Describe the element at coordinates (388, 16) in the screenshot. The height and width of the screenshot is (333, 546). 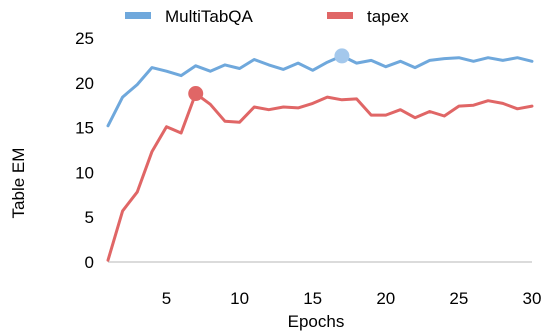
I see `legend-label-2: tapex` at that location.